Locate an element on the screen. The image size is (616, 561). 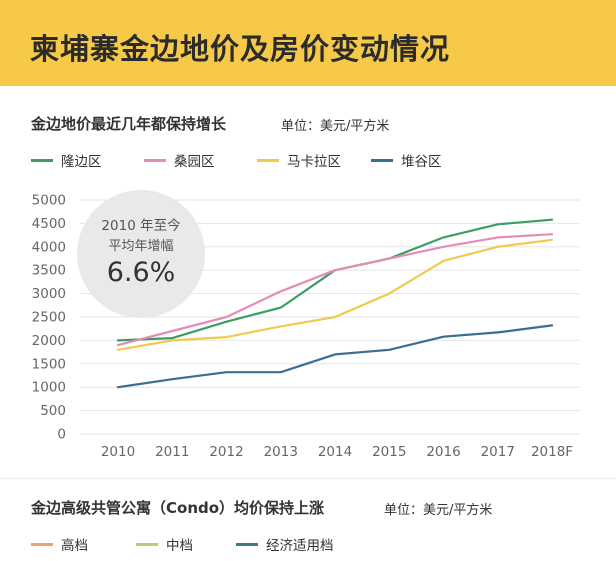
legend2-item-3: 经济适用档 is located at coordinates (285, 544).